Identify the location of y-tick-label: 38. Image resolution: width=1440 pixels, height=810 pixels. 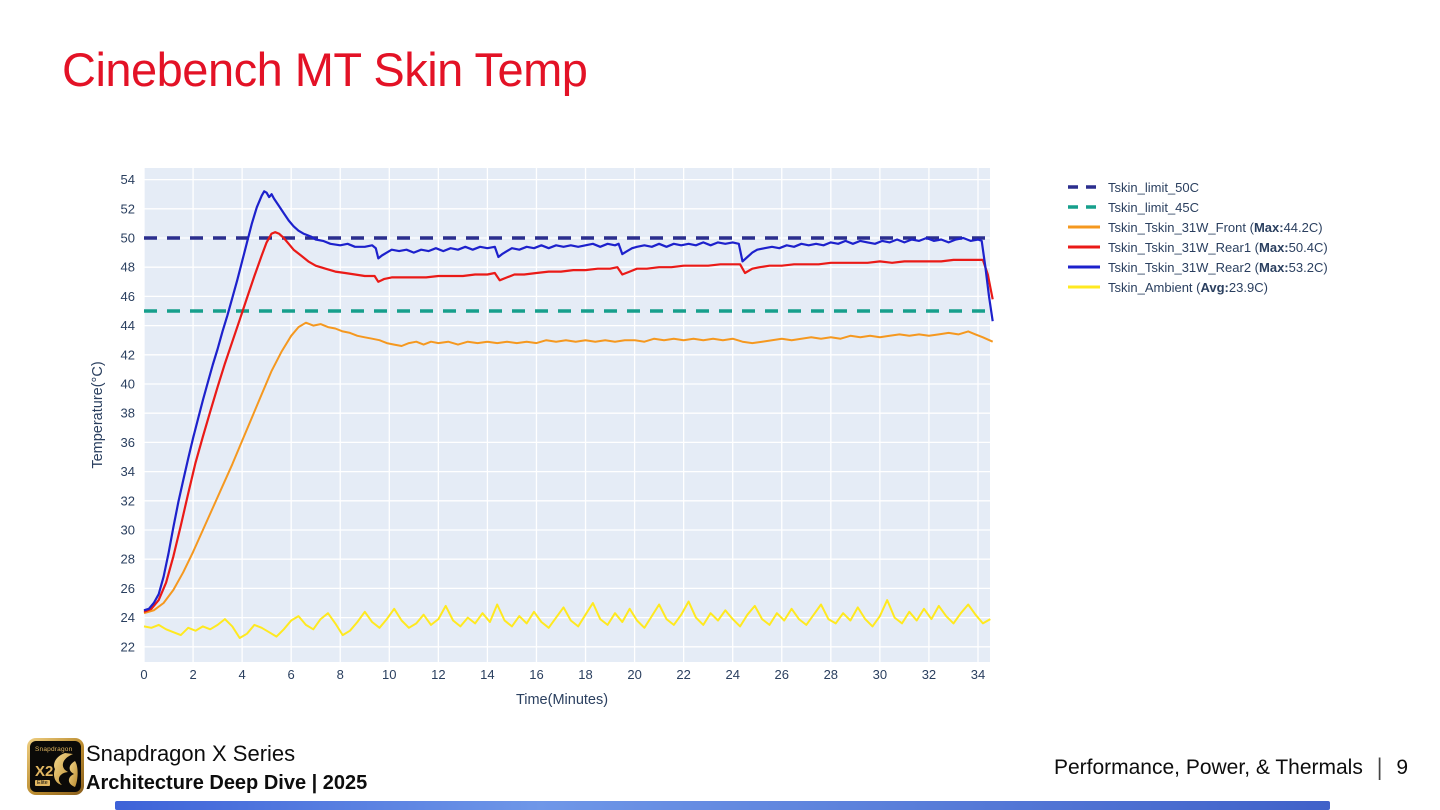
(128, 413).